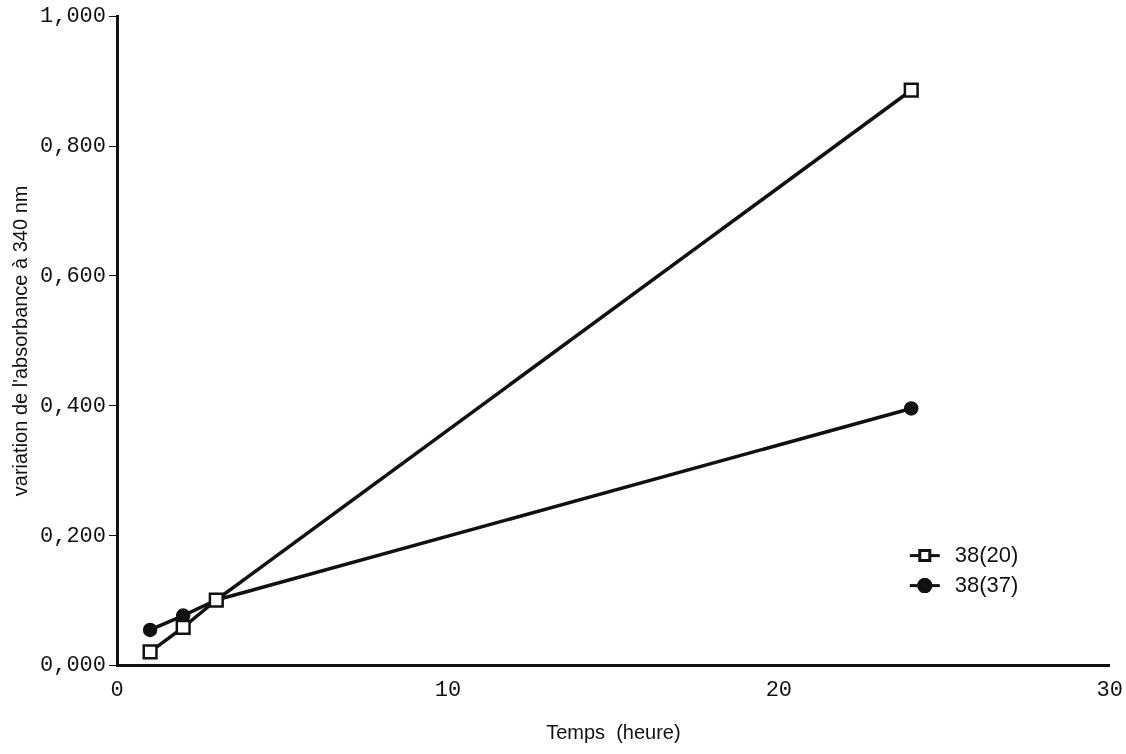  Describe the element at coordinates (1109, 690) in the screenshot. I see `x-tick-label: 30` at that location.